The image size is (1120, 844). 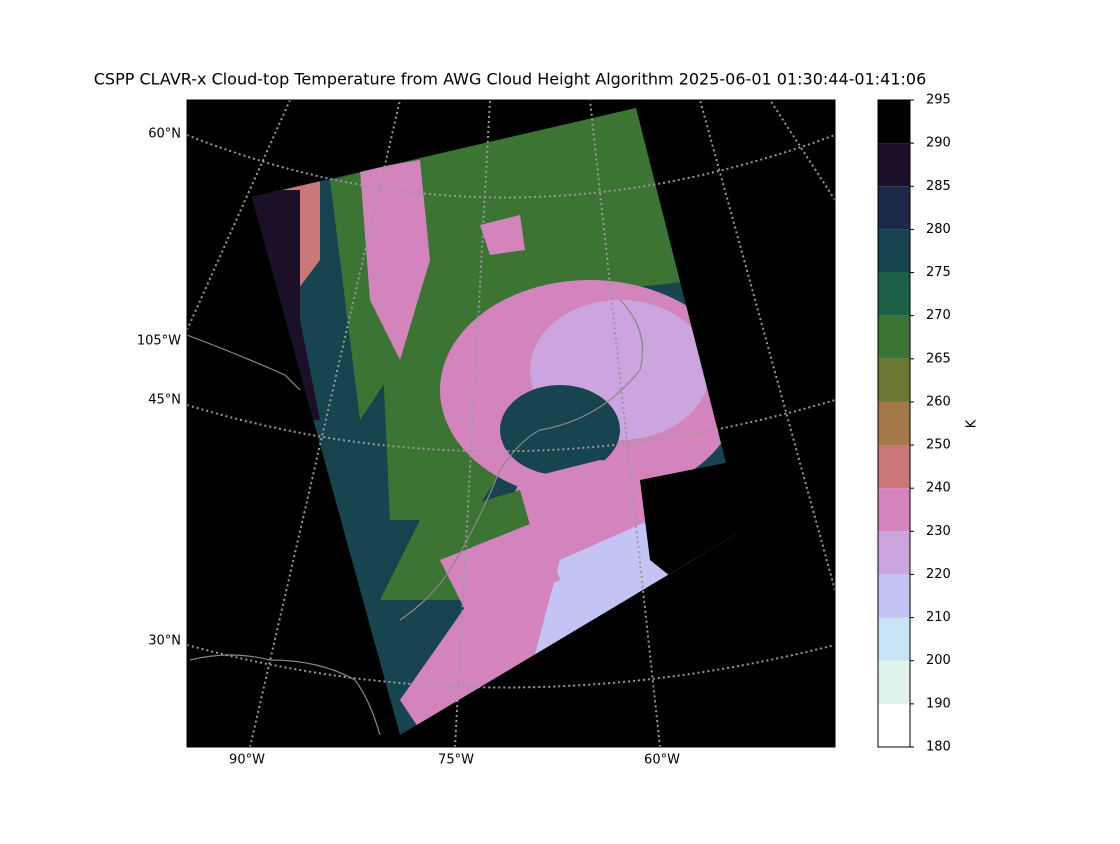 What do you see at coordinates (938, 617) in the screenshot?
I see `colorbar-tick-label: 210` at bounding box center [938, 617].